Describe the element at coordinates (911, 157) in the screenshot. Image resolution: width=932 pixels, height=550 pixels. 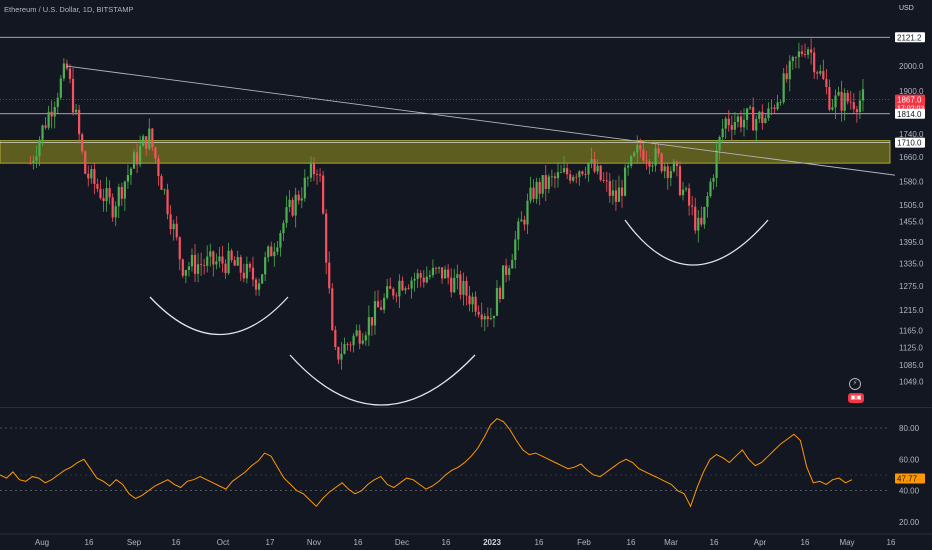
I see `price-tick-label: 1660.0` at that location.